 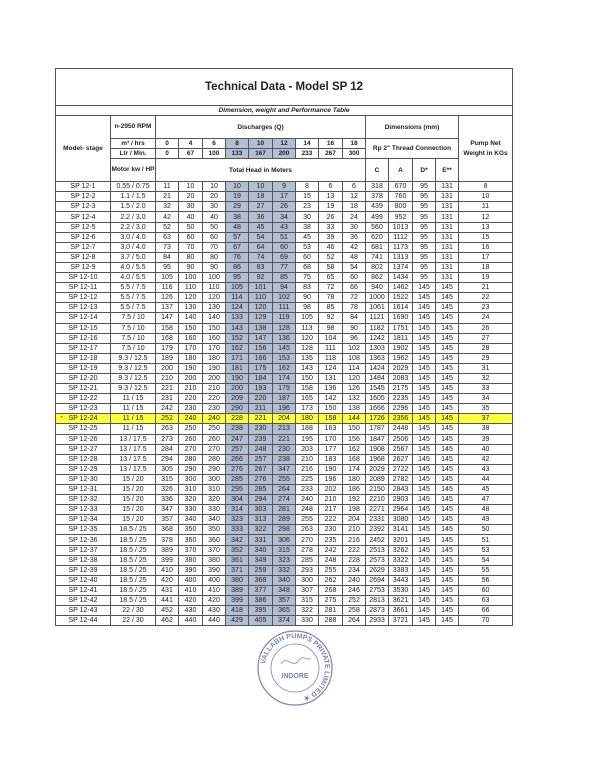 What do you see at coordinates (284, 580) in the screenshot?
I see `head-12-cell: 340` at bounding box center [284, 580].